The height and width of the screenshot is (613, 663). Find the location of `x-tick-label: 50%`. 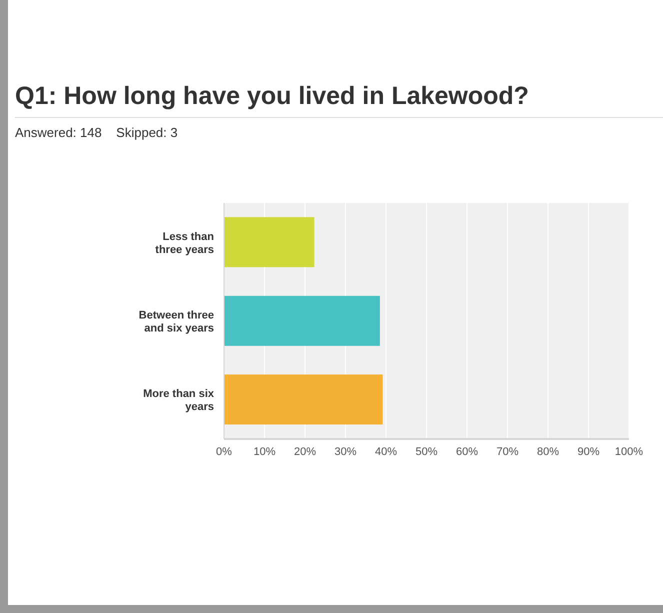

x-tick-label: 50% is located at coordinates (426, 452).